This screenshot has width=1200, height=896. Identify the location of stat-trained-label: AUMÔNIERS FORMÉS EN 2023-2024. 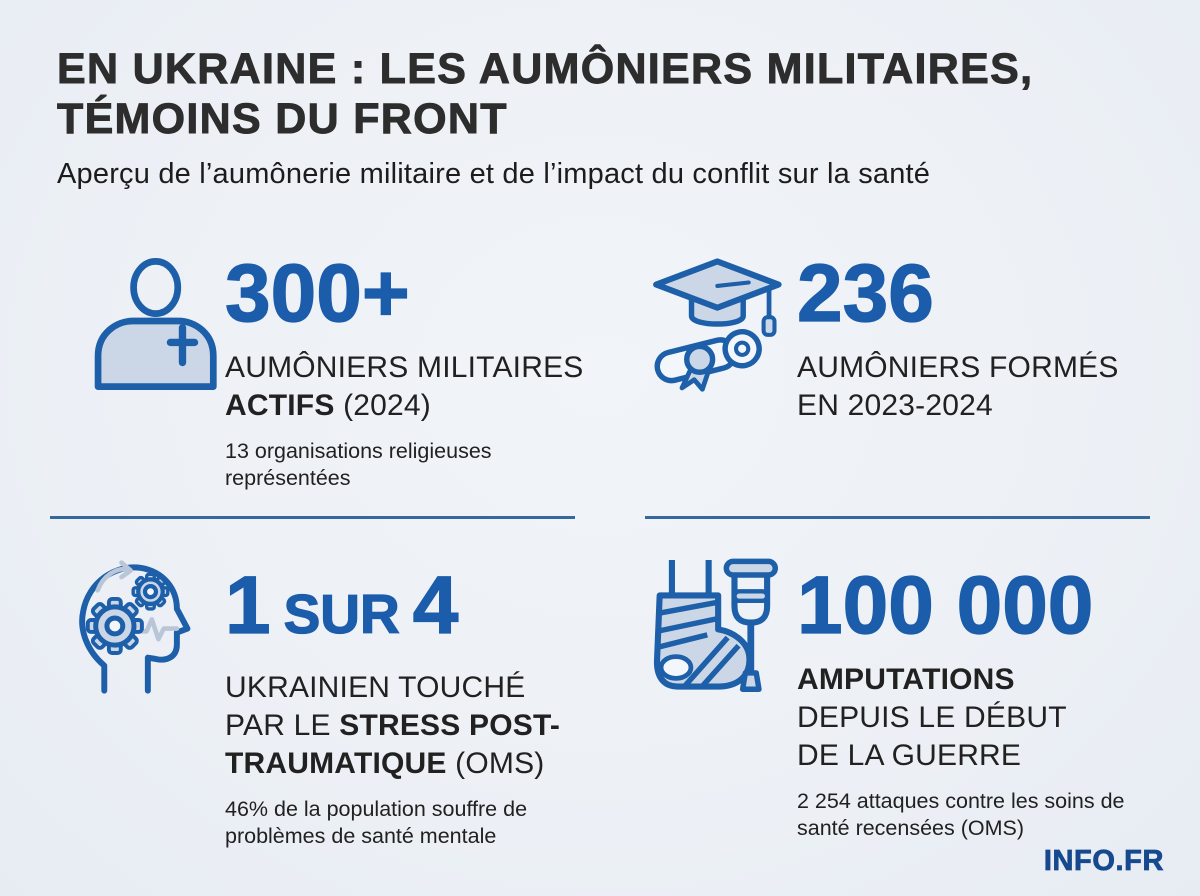
(958, 386).